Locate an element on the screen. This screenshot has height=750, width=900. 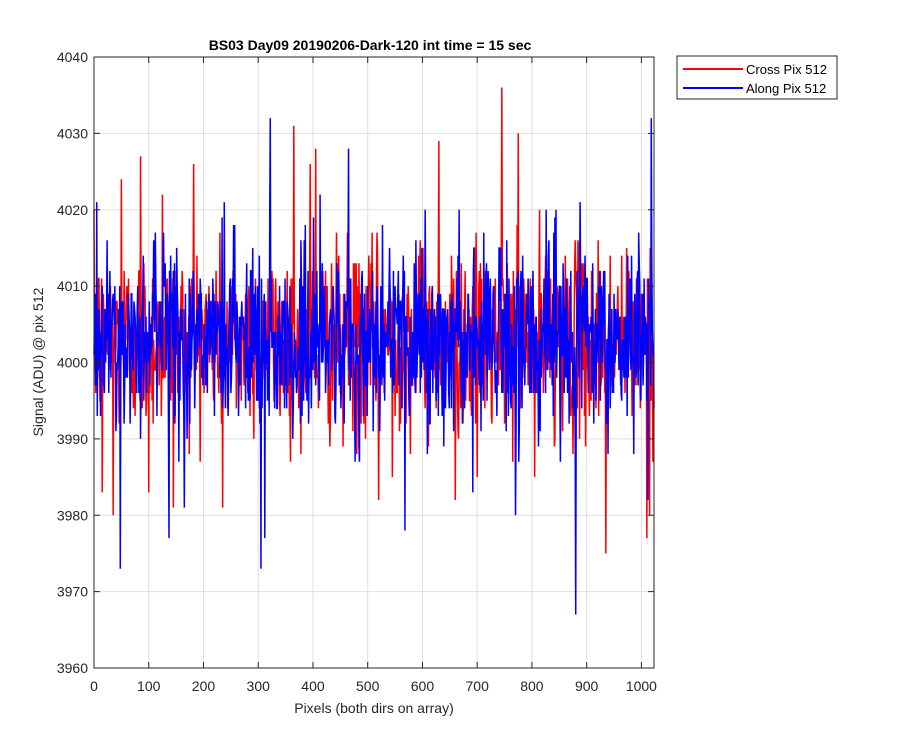
y-tick-label: 4000 is located at coordinates (72, 363).